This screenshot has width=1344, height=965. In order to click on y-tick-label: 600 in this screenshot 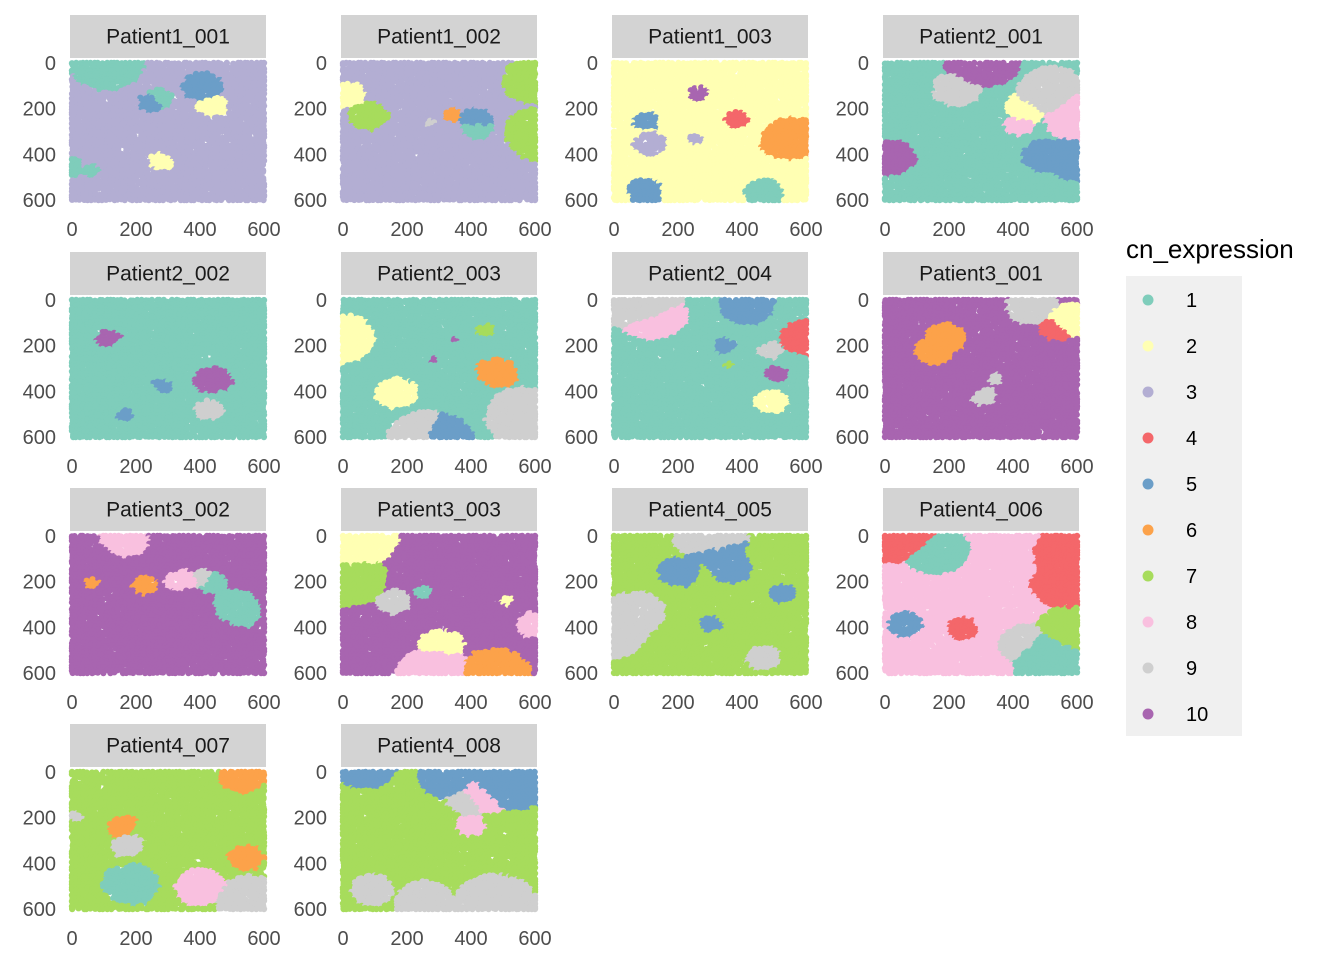, I will do `click(39, 201)`.